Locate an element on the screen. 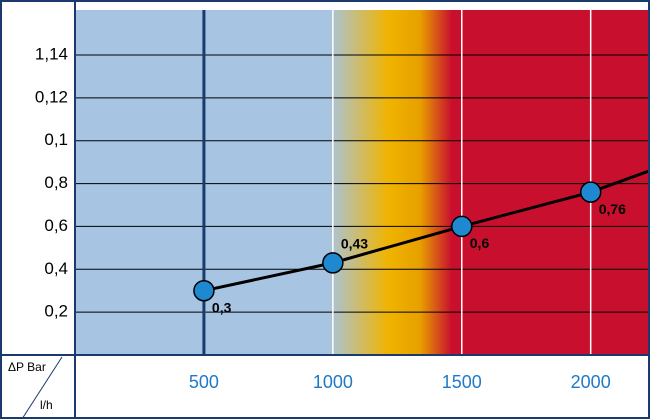 The width and height of the screenshot is (650, 419). y-tick-label: 0,12 is located at coordinates (51, 96).